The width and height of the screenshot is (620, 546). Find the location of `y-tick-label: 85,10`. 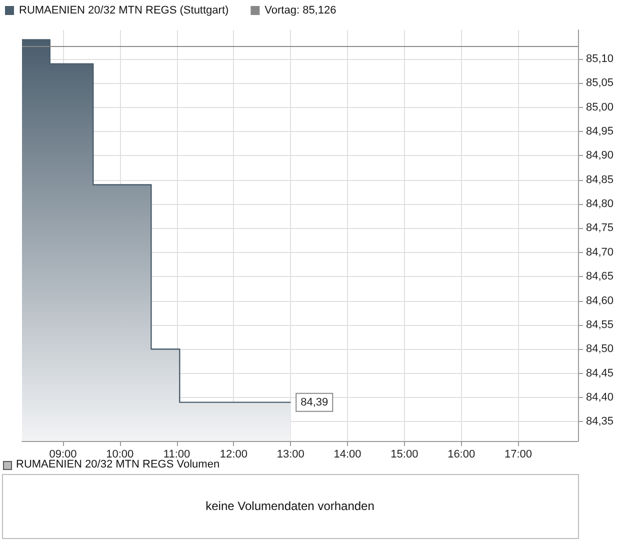

y-tick-label: 85,10 is located at coordinates (600, 59).